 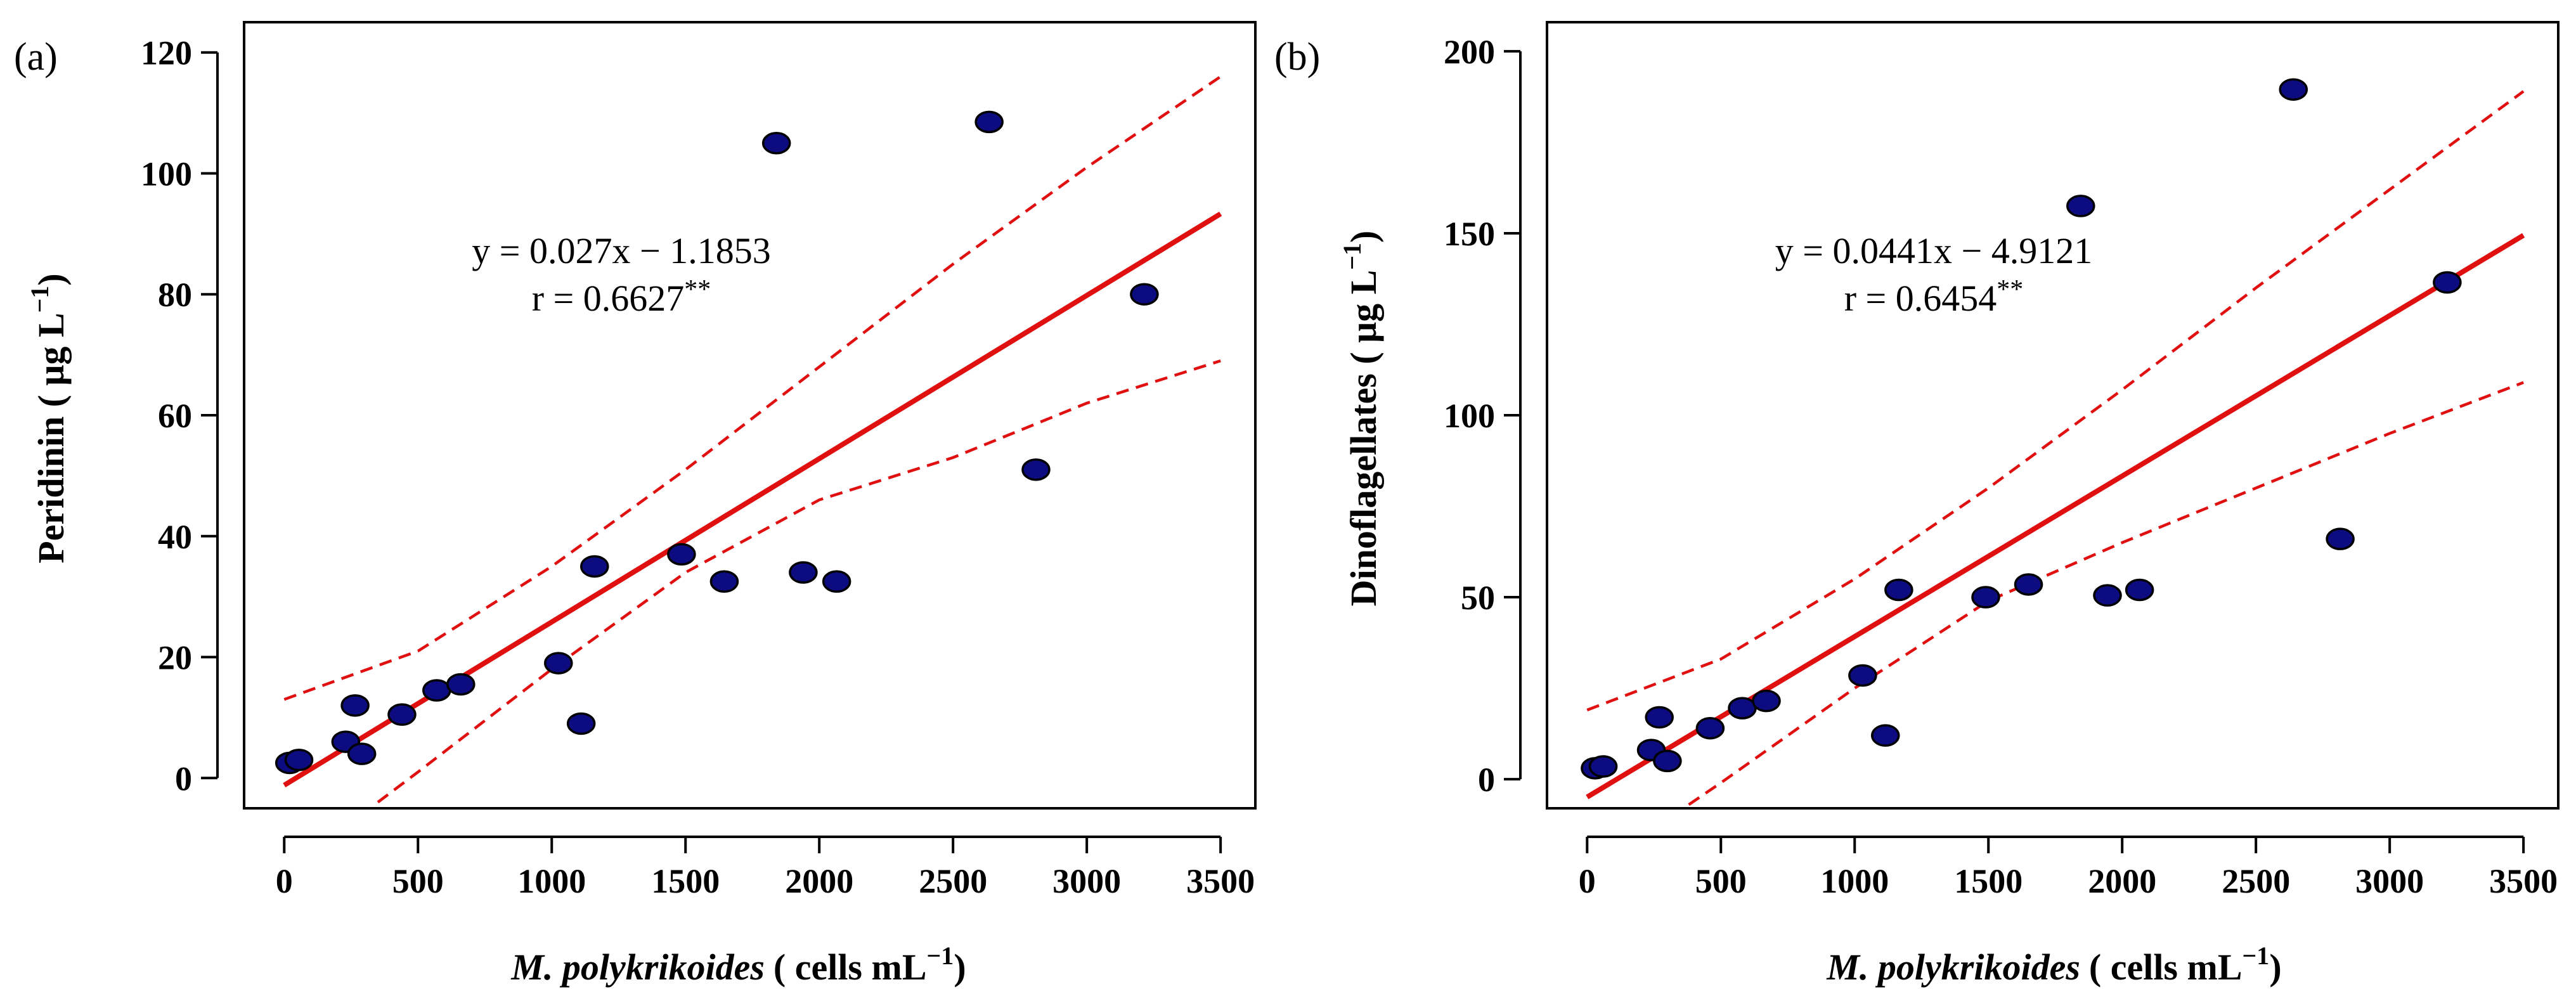 I want to click on panel-a-x-axis-title: M. polykrikoides( cells mL−1), so click(x=738, y=964).